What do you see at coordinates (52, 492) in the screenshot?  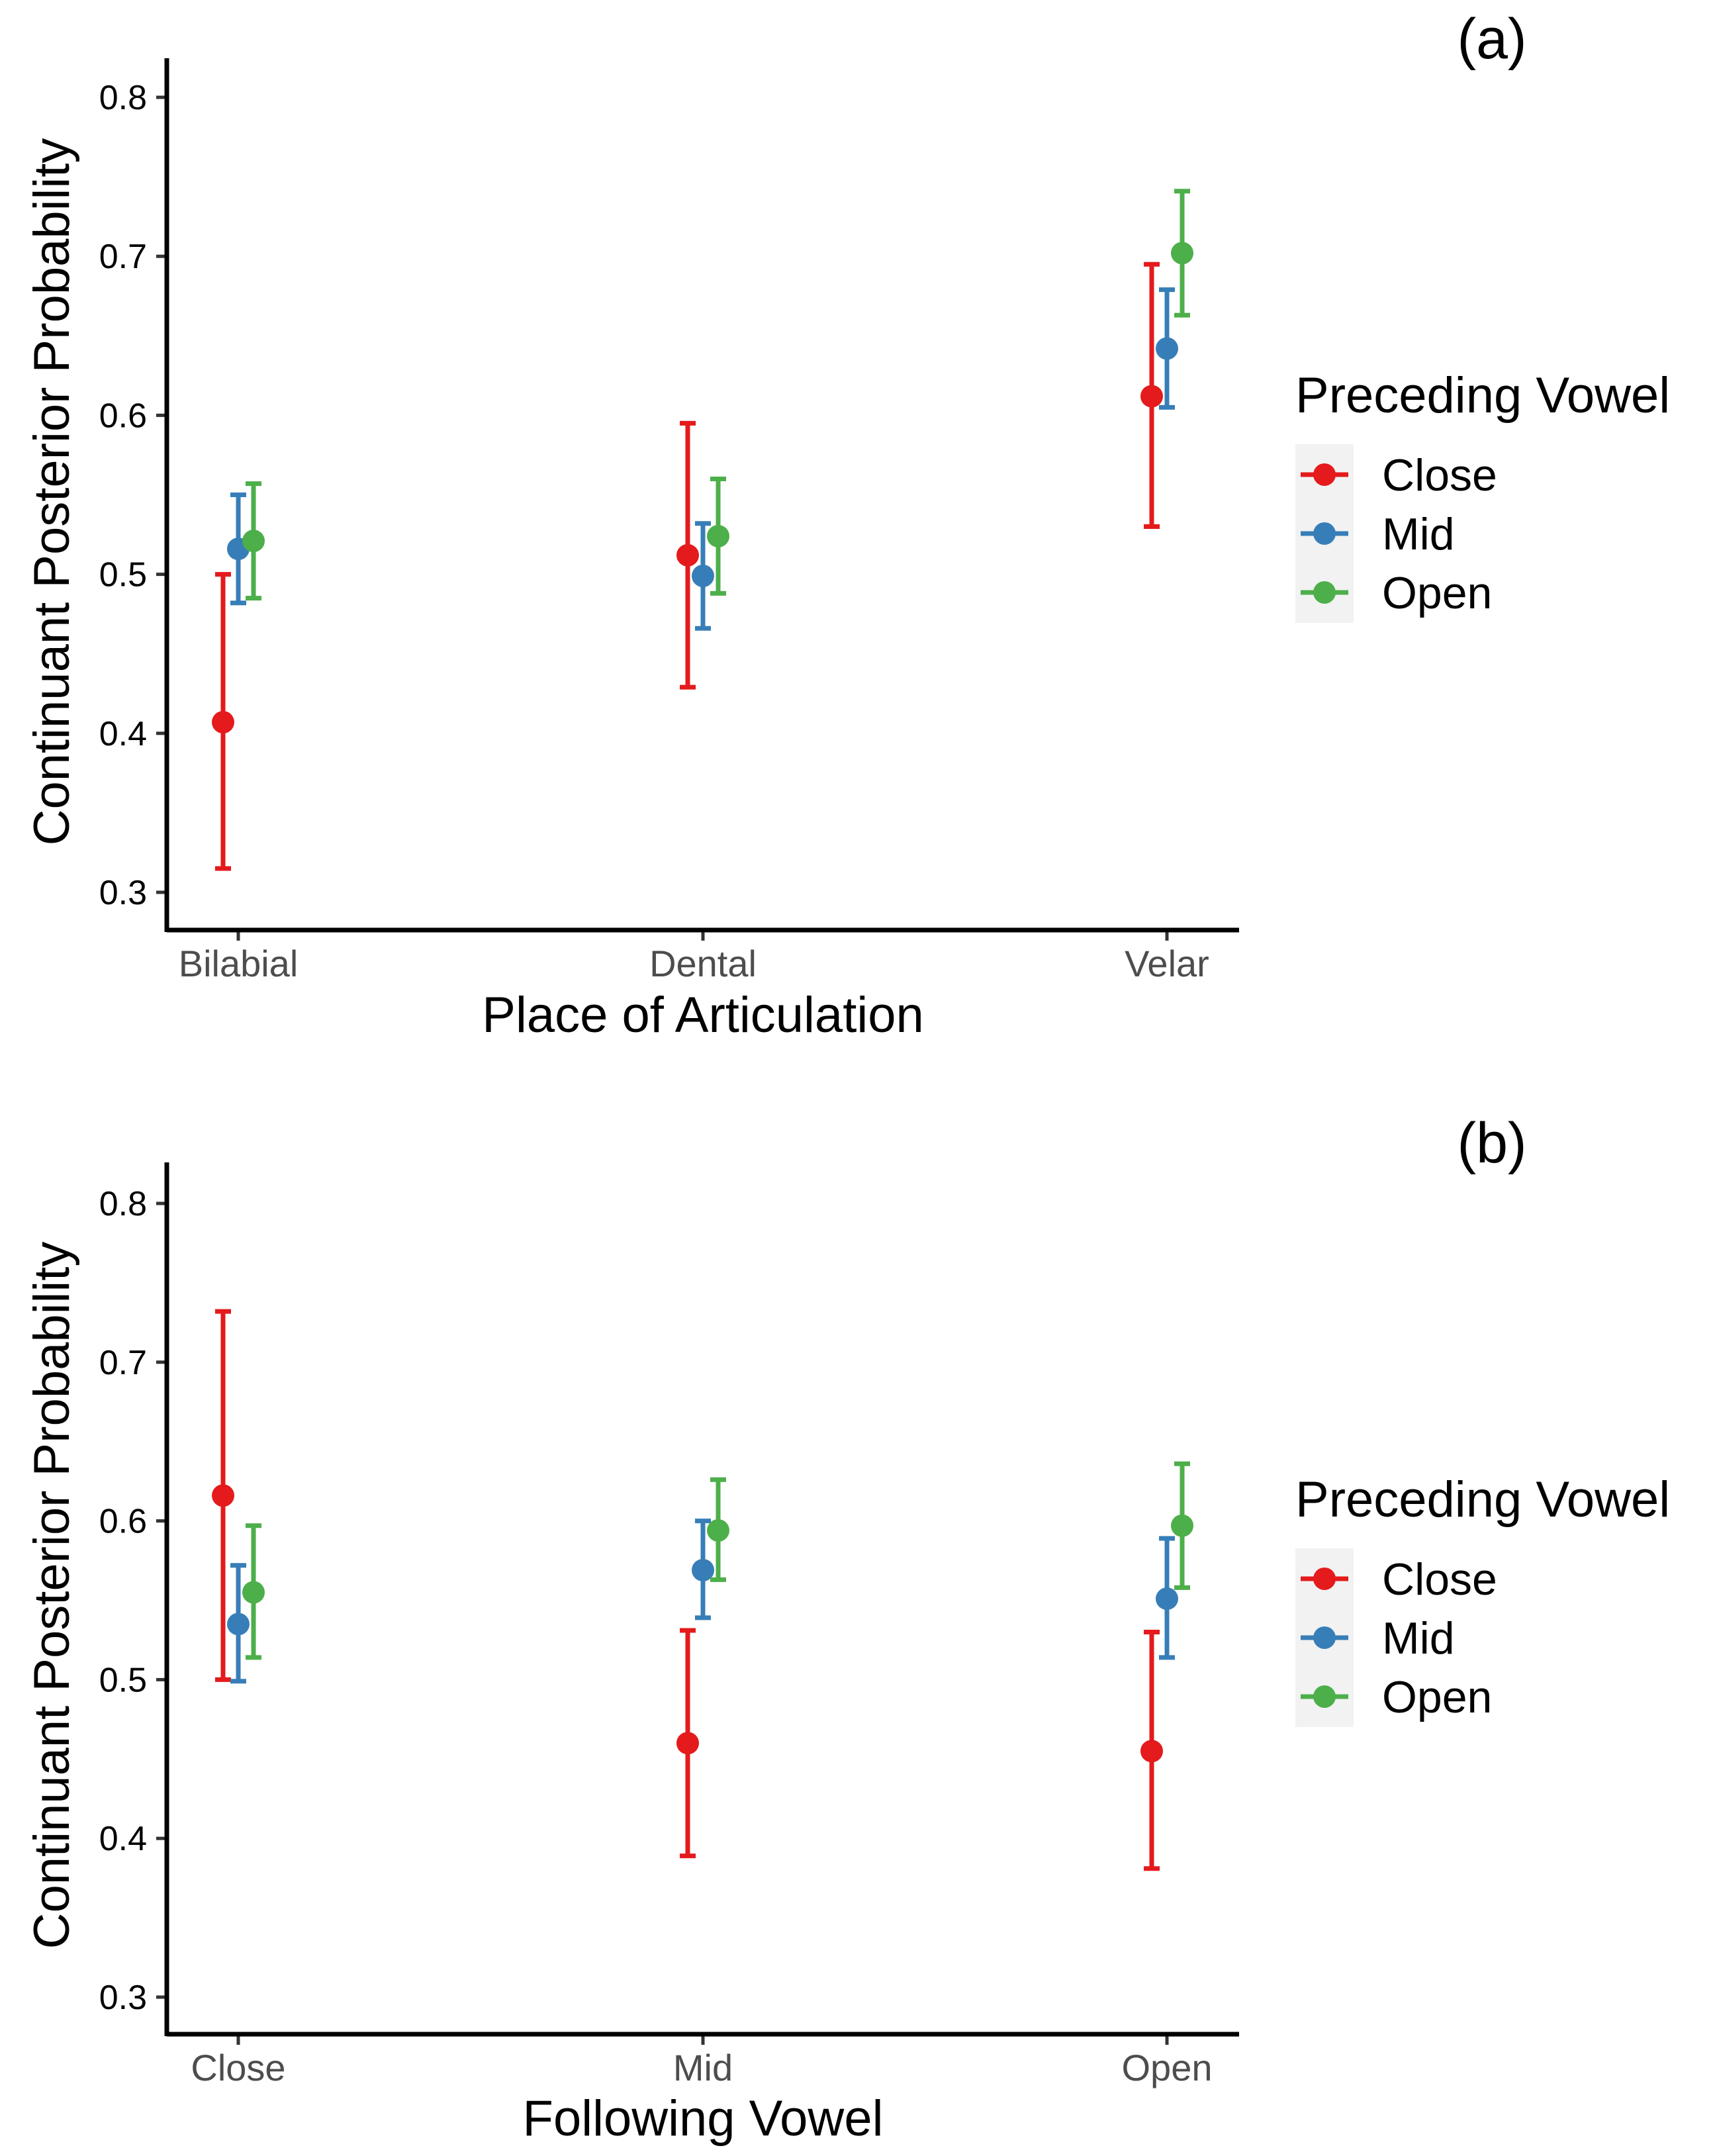 I see `panel-a-y-axis-title: Continuant Posterior Probability` at bounding box center [52, 492].